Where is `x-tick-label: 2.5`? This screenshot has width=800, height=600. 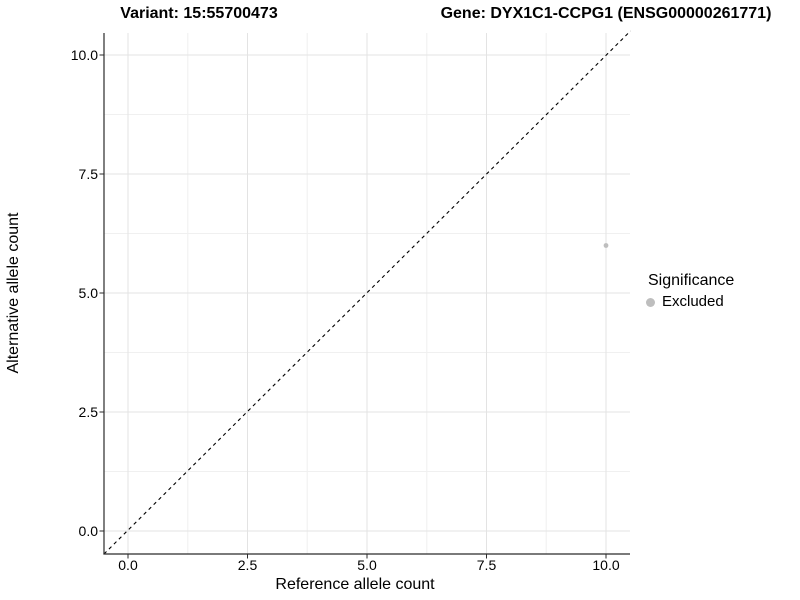 x-tick-label: 2.5 is located at coordinates (247, 565).